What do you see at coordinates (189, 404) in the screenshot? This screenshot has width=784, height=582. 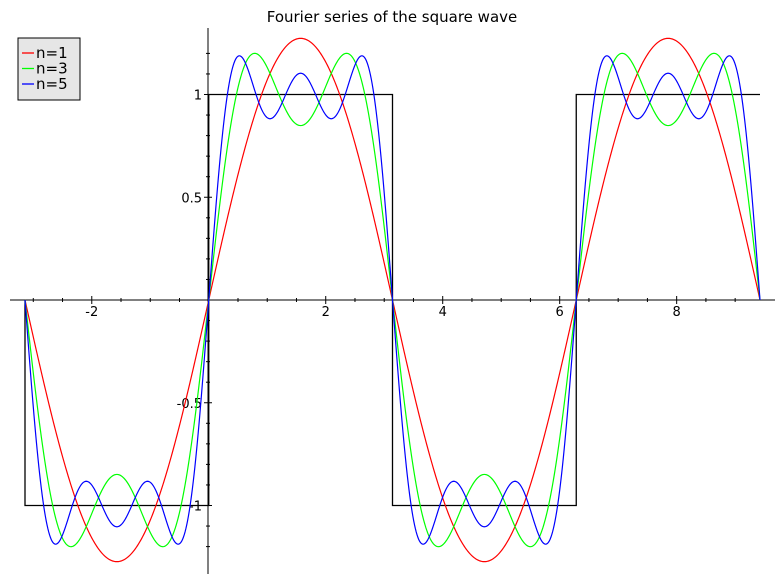 I see `y-tick-label: -0.5` at bounding box center [189, 404].